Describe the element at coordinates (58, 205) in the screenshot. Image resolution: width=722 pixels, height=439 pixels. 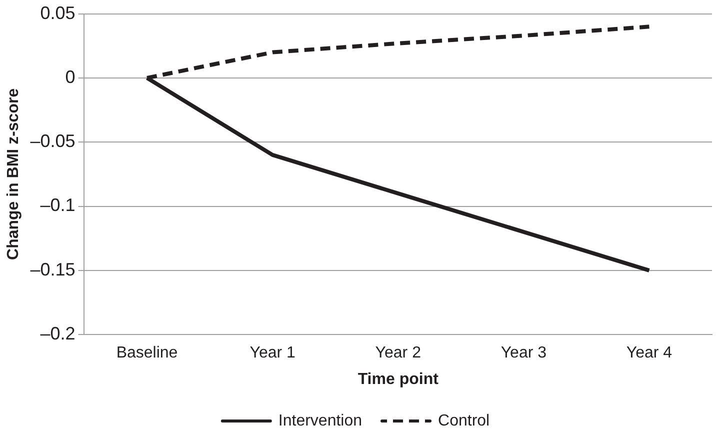
I see `y-tick-label: –0.1` at that location.